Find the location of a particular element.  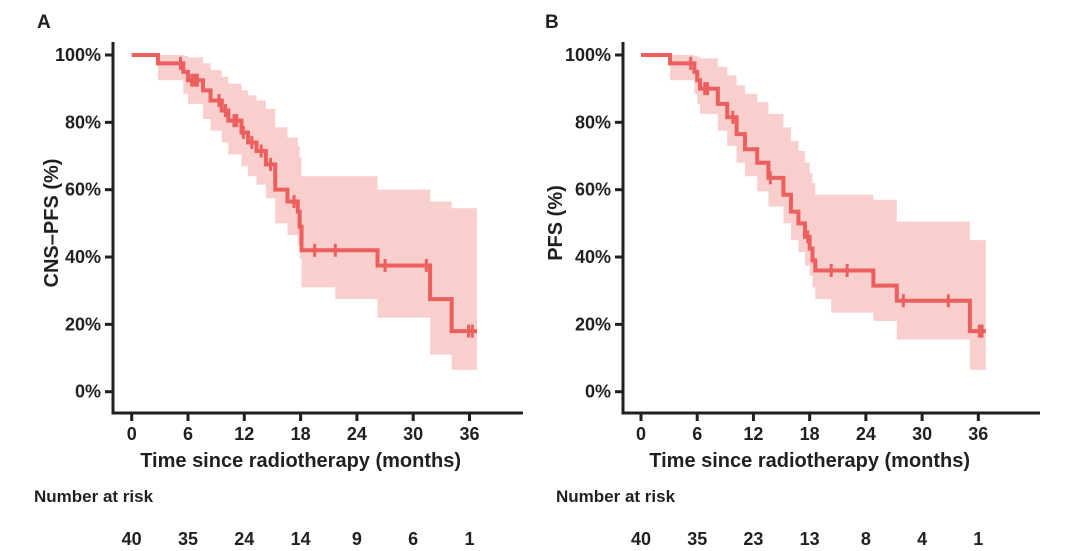

risk-value: 24 is located at coordinates (244, 539).